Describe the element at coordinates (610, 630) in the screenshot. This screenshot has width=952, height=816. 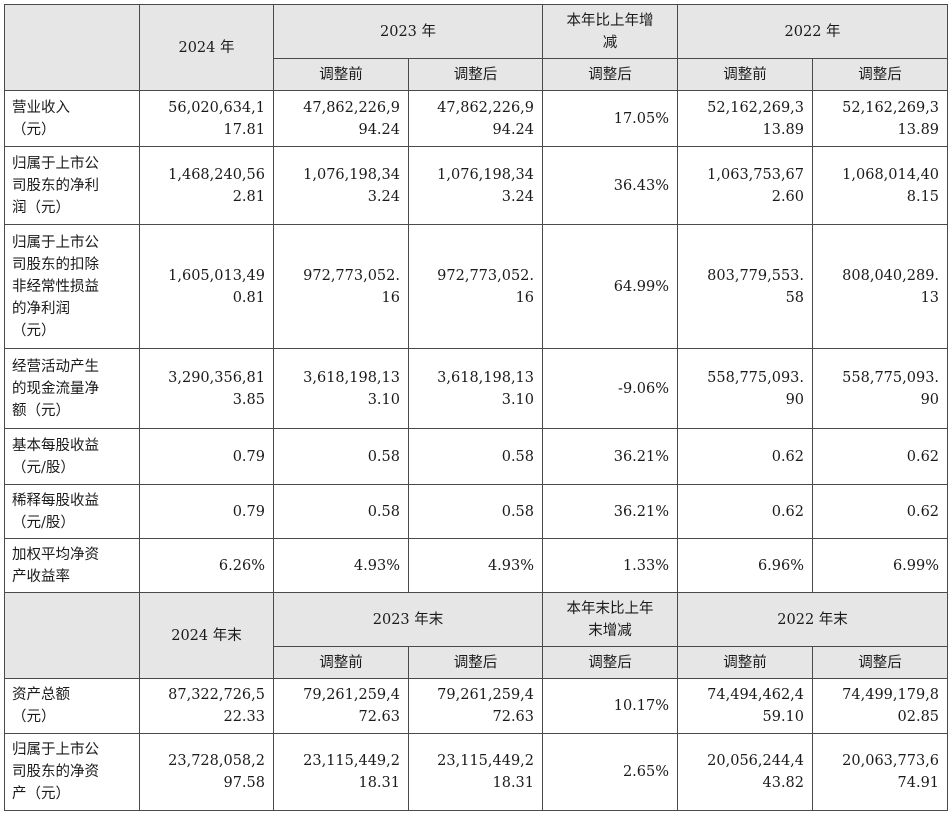
I see `header-change-line: 末增减` at that location.